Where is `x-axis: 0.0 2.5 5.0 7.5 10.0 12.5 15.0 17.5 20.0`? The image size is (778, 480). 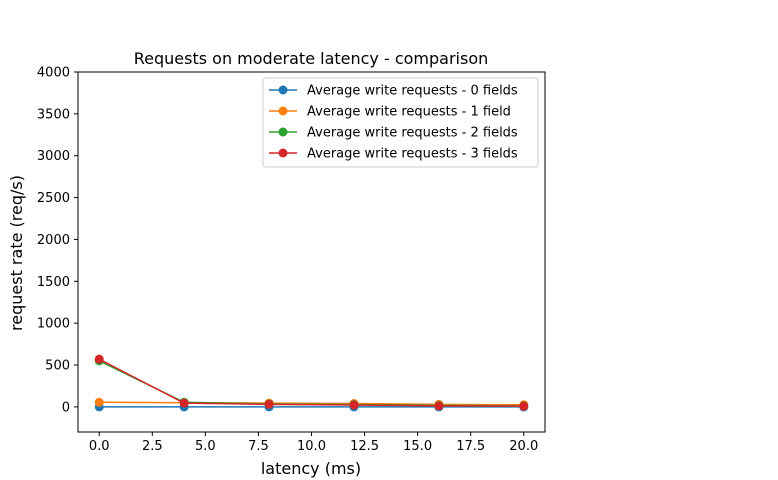
x-axis: 0.0 2.5 5.0 7.5 10.0 12.5 15.0 17.5 20.0 is located at coordinates (313, 443).